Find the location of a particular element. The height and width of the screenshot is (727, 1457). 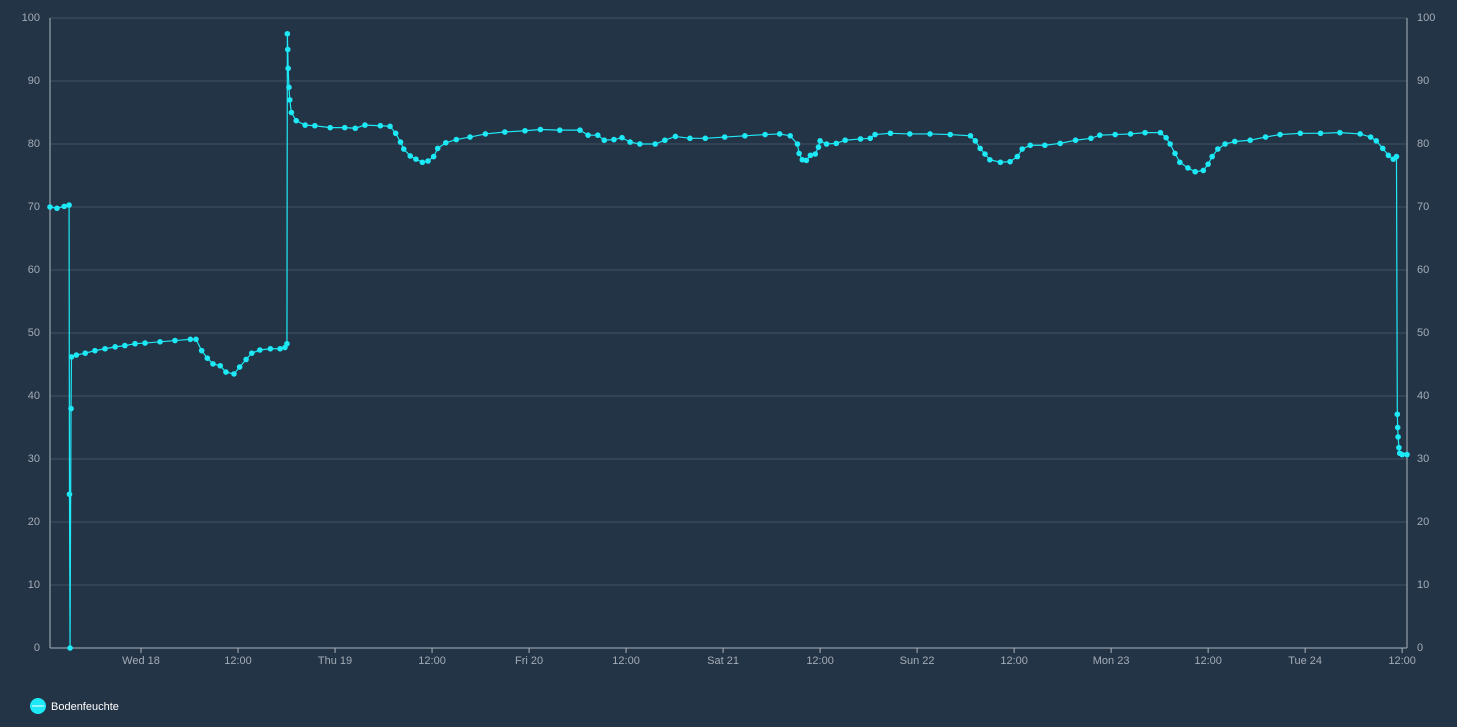

x-tick-label: Mon 23 is located at coordinates (1111, 661).